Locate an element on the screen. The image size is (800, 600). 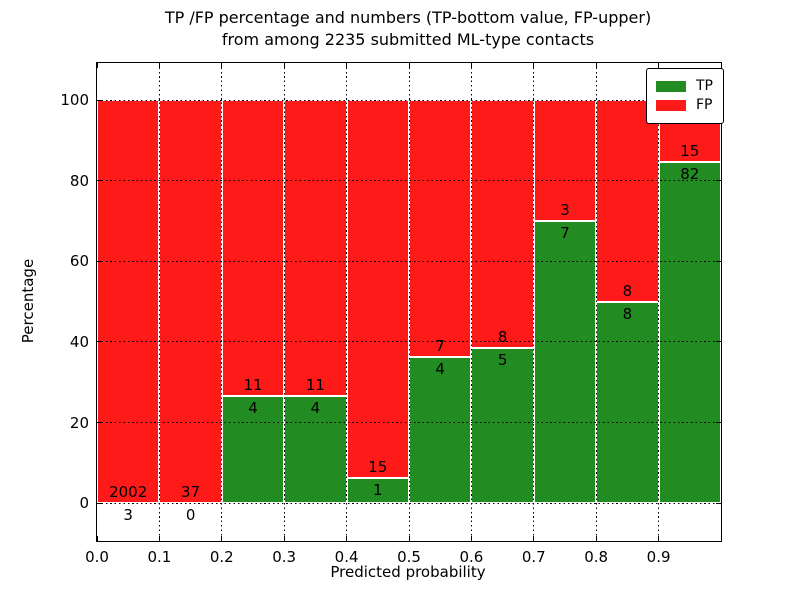
tp-count-label: 5 is located at coordinates (502, 360).